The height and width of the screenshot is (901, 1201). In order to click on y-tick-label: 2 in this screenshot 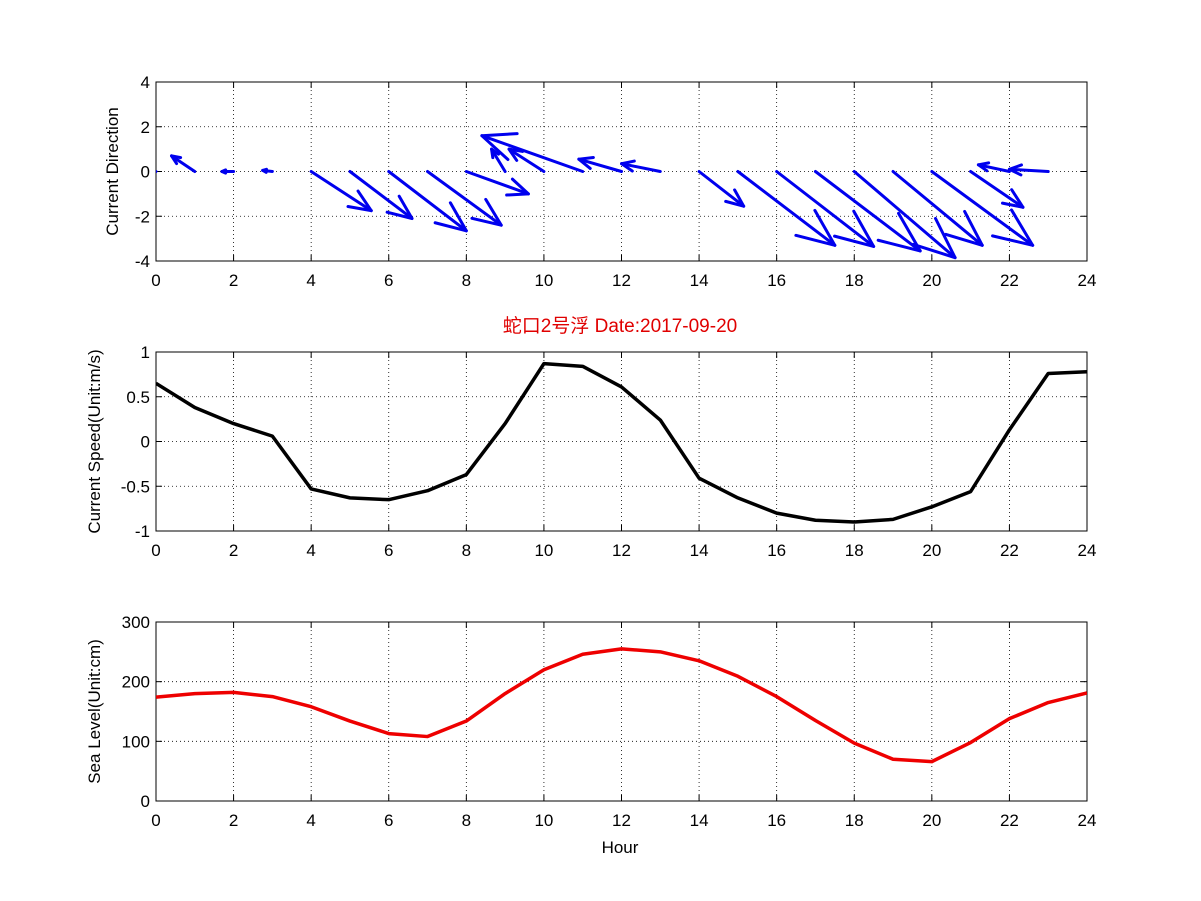, I will do `click(145, 127)`.